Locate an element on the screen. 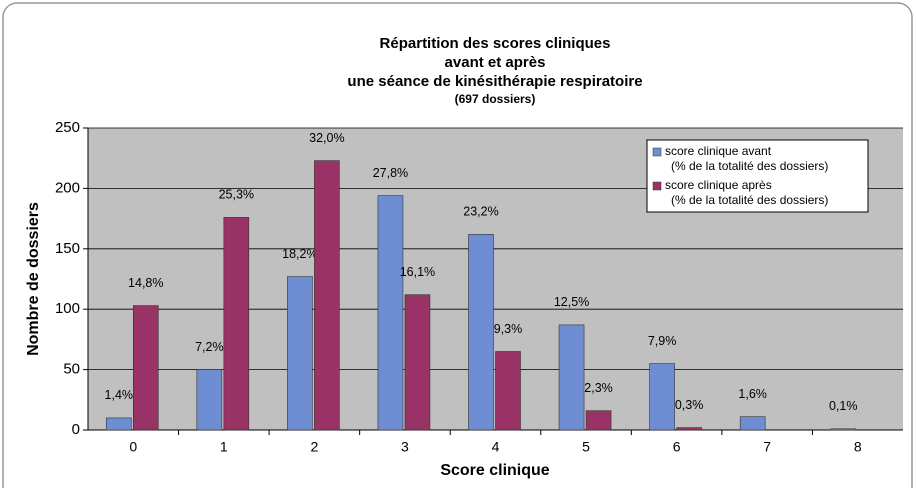 This screenshot has width=916, height=493. data-label: 23,2% is located at coordinates (480, 212).